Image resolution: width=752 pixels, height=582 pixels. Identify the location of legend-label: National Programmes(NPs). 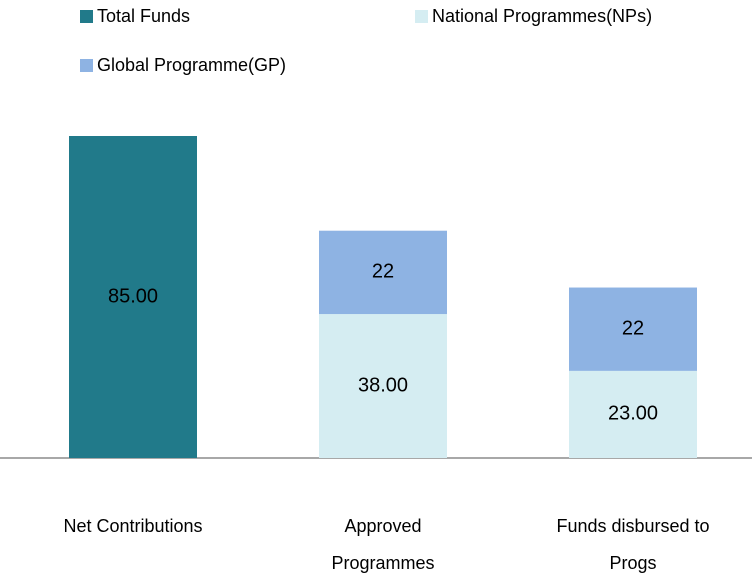
(542, 16).